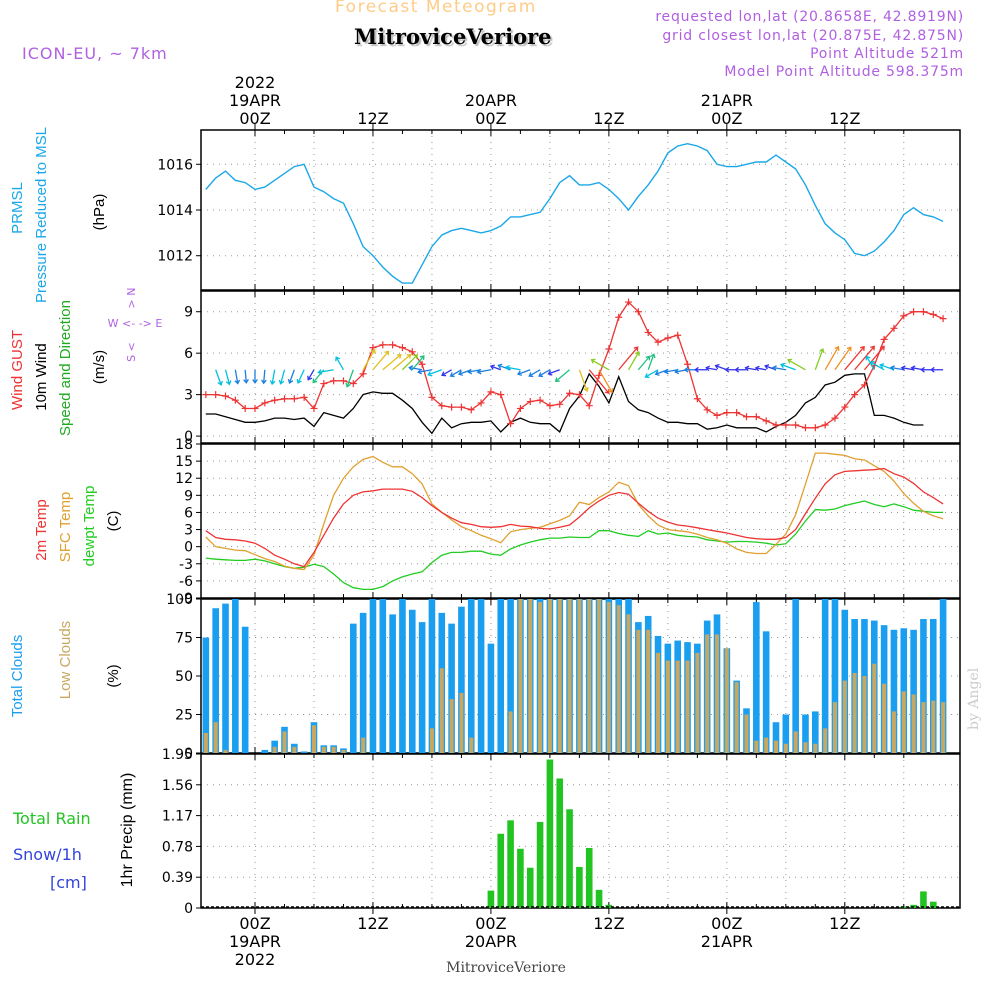 This screenshot has height=1000, width=1000. I want to click on pressure-panel: 1012 1014 1016, so click(559, 210).